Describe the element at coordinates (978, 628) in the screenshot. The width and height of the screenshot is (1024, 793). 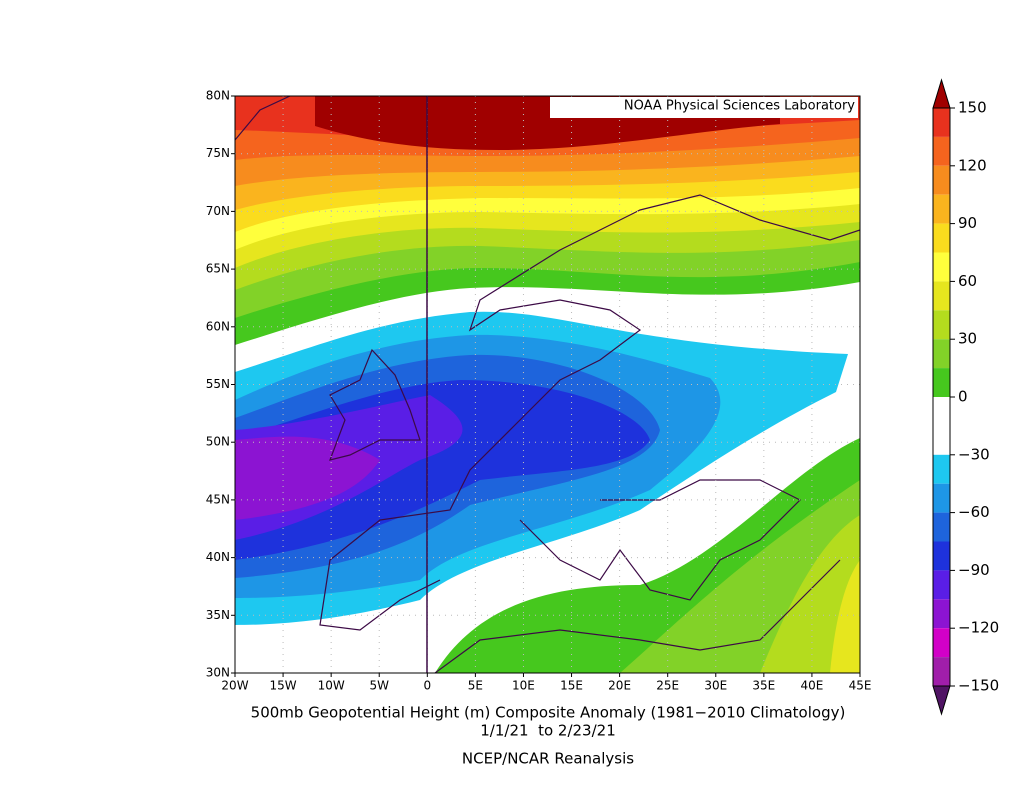
I see `colorbar-label: −120` at that location.